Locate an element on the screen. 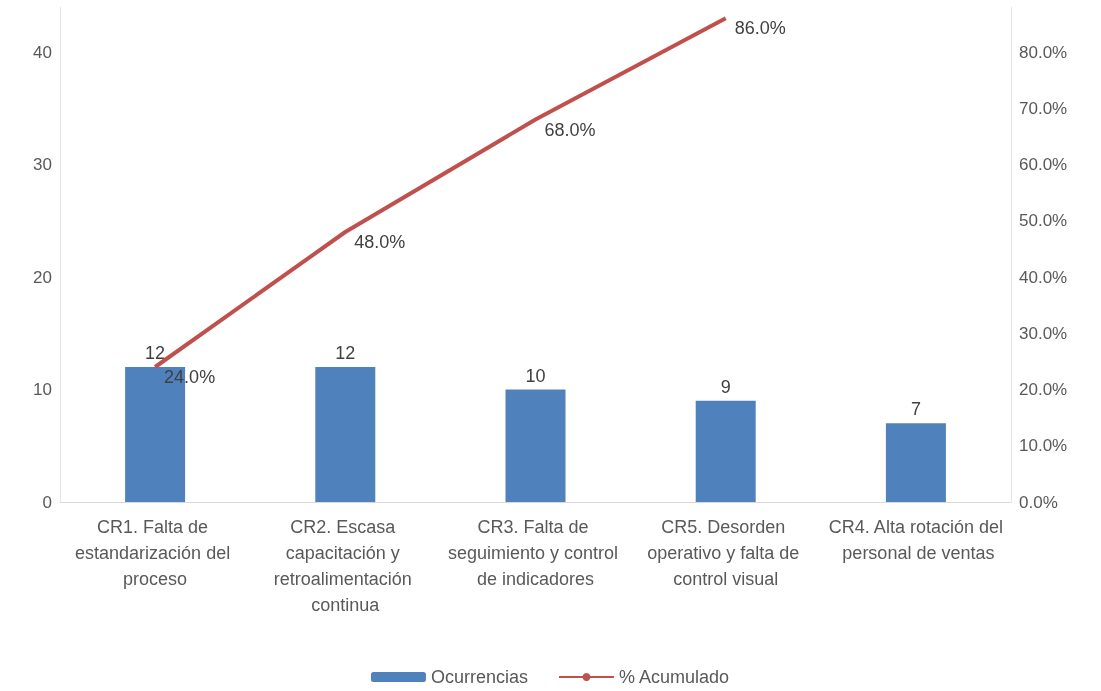 The height and width of the screenshot is (691, 1101). legend-label: Ocurrencias is located at coordinates (479, 677).